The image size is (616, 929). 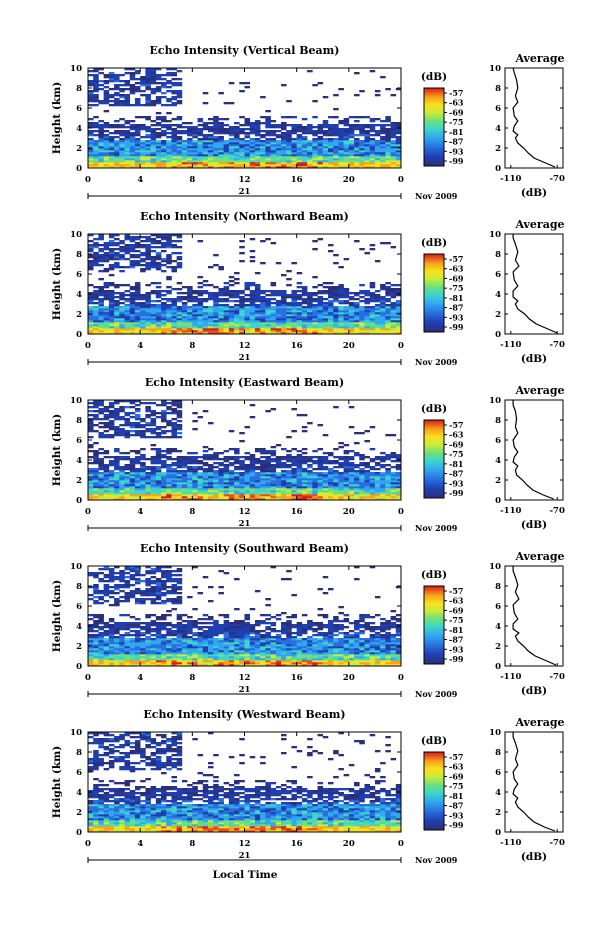 What do you see at coordinates (495, 401) in the screenshot?
I see `average-y-tick-label: 10` at bounding box center [495, 401].